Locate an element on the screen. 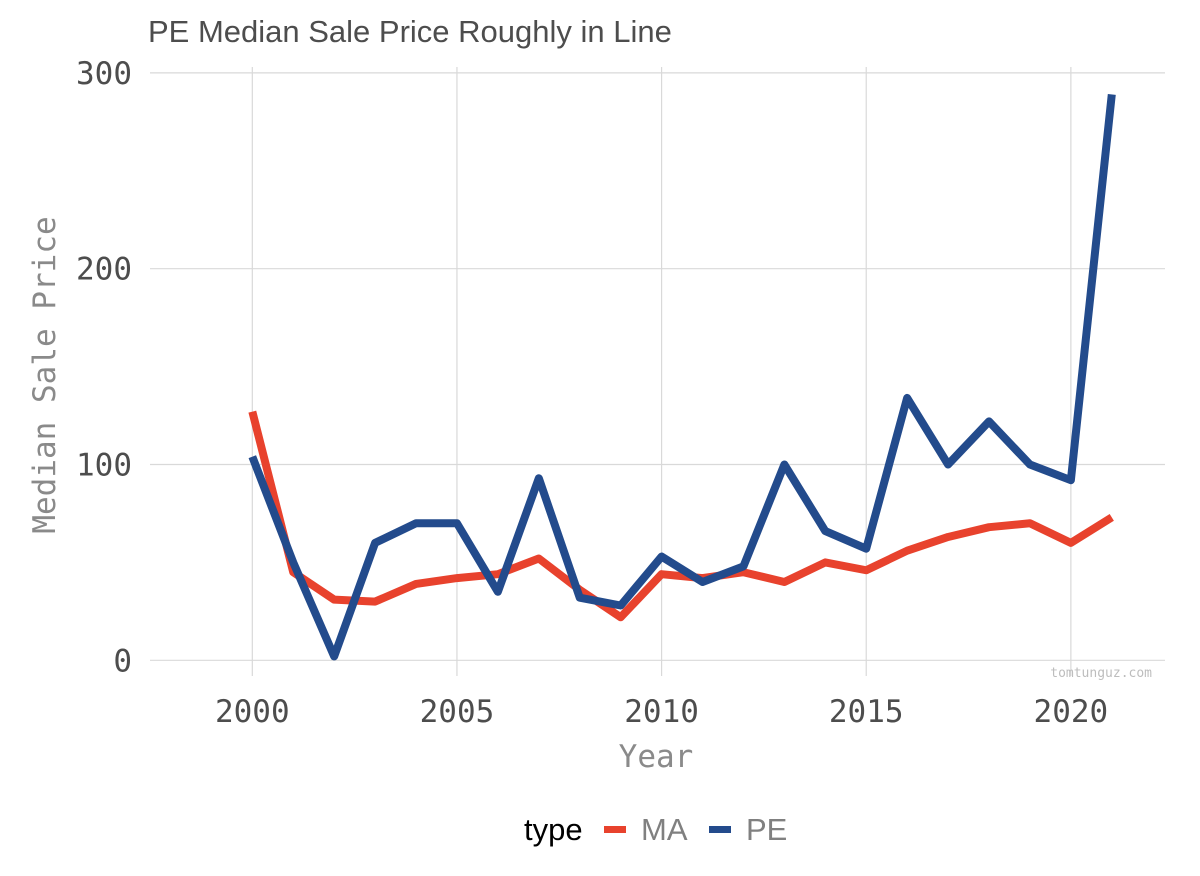 Image resolution: width=1200 pixels, height=876 pixels. legend: type MA PE is located at coordinates (655, 829).